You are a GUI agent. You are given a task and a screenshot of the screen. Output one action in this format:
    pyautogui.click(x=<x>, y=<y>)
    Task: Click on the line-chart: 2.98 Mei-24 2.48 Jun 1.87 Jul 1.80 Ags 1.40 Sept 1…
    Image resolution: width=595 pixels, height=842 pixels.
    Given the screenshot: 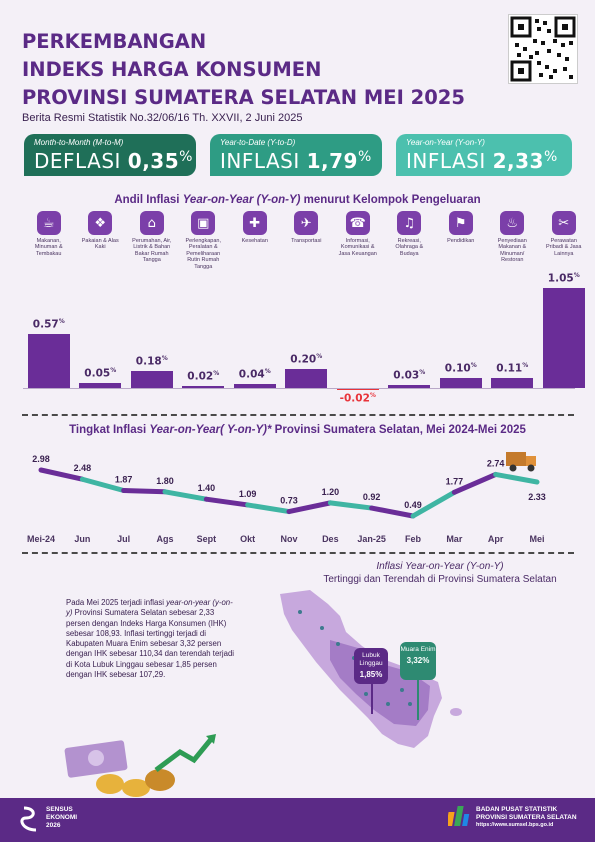 What is the action you would take?
    pyautogui.click(x=286, y=499)
    